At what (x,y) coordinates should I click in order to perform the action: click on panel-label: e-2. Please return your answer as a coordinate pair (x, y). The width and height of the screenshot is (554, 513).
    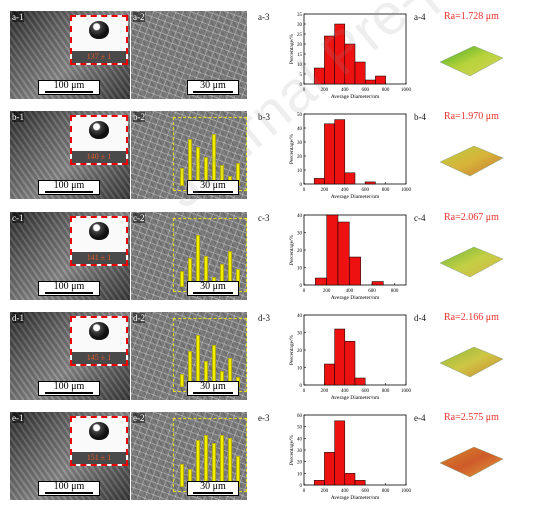
    Looking at the image, I should click on (139, 418).